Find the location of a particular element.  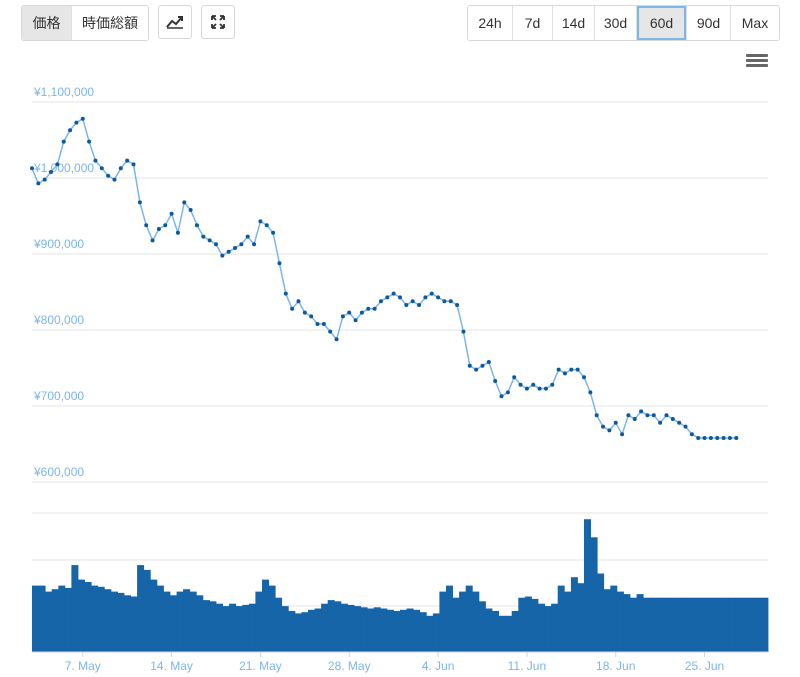

y-tick-label: ¥1,100,000 is located at coordinates (63, 92).